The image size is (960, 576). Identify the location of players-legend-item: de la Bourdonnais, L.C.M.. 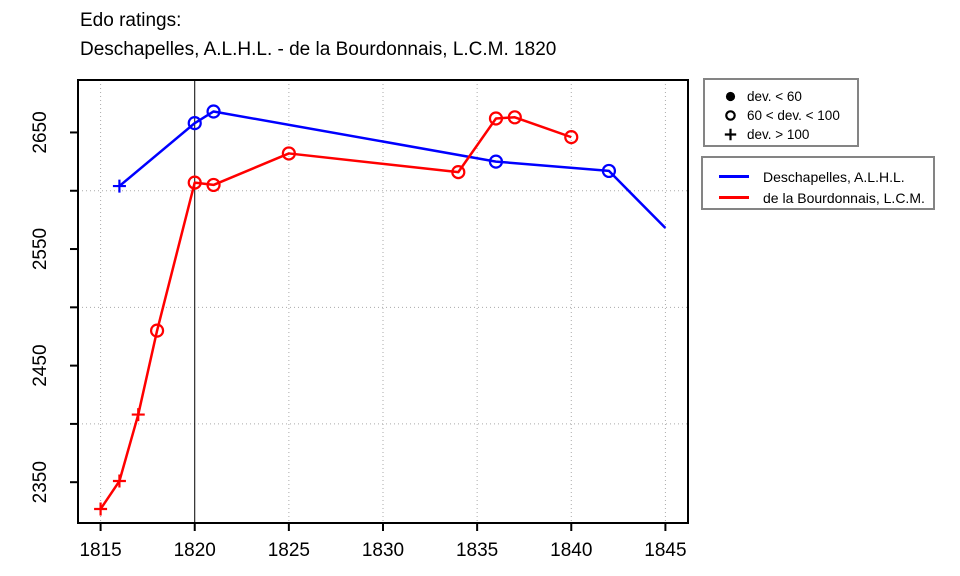
(819, 197).